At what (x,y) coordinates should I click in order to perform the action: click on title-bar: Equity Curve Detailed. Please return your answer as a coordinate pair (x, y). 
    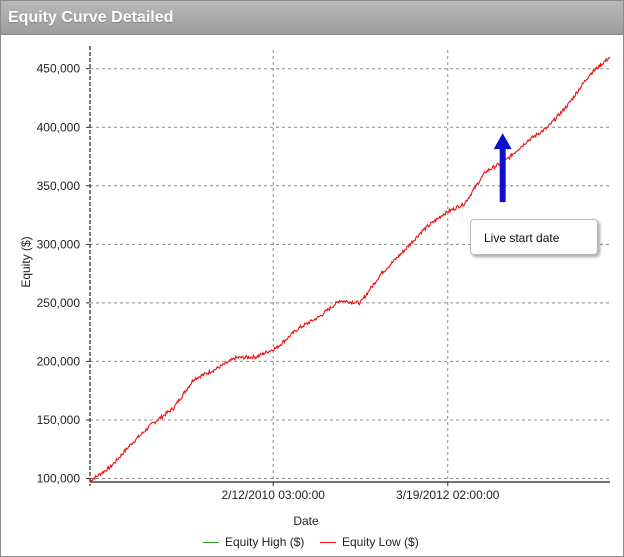
    Looking at the image, I should click on (312, 18).